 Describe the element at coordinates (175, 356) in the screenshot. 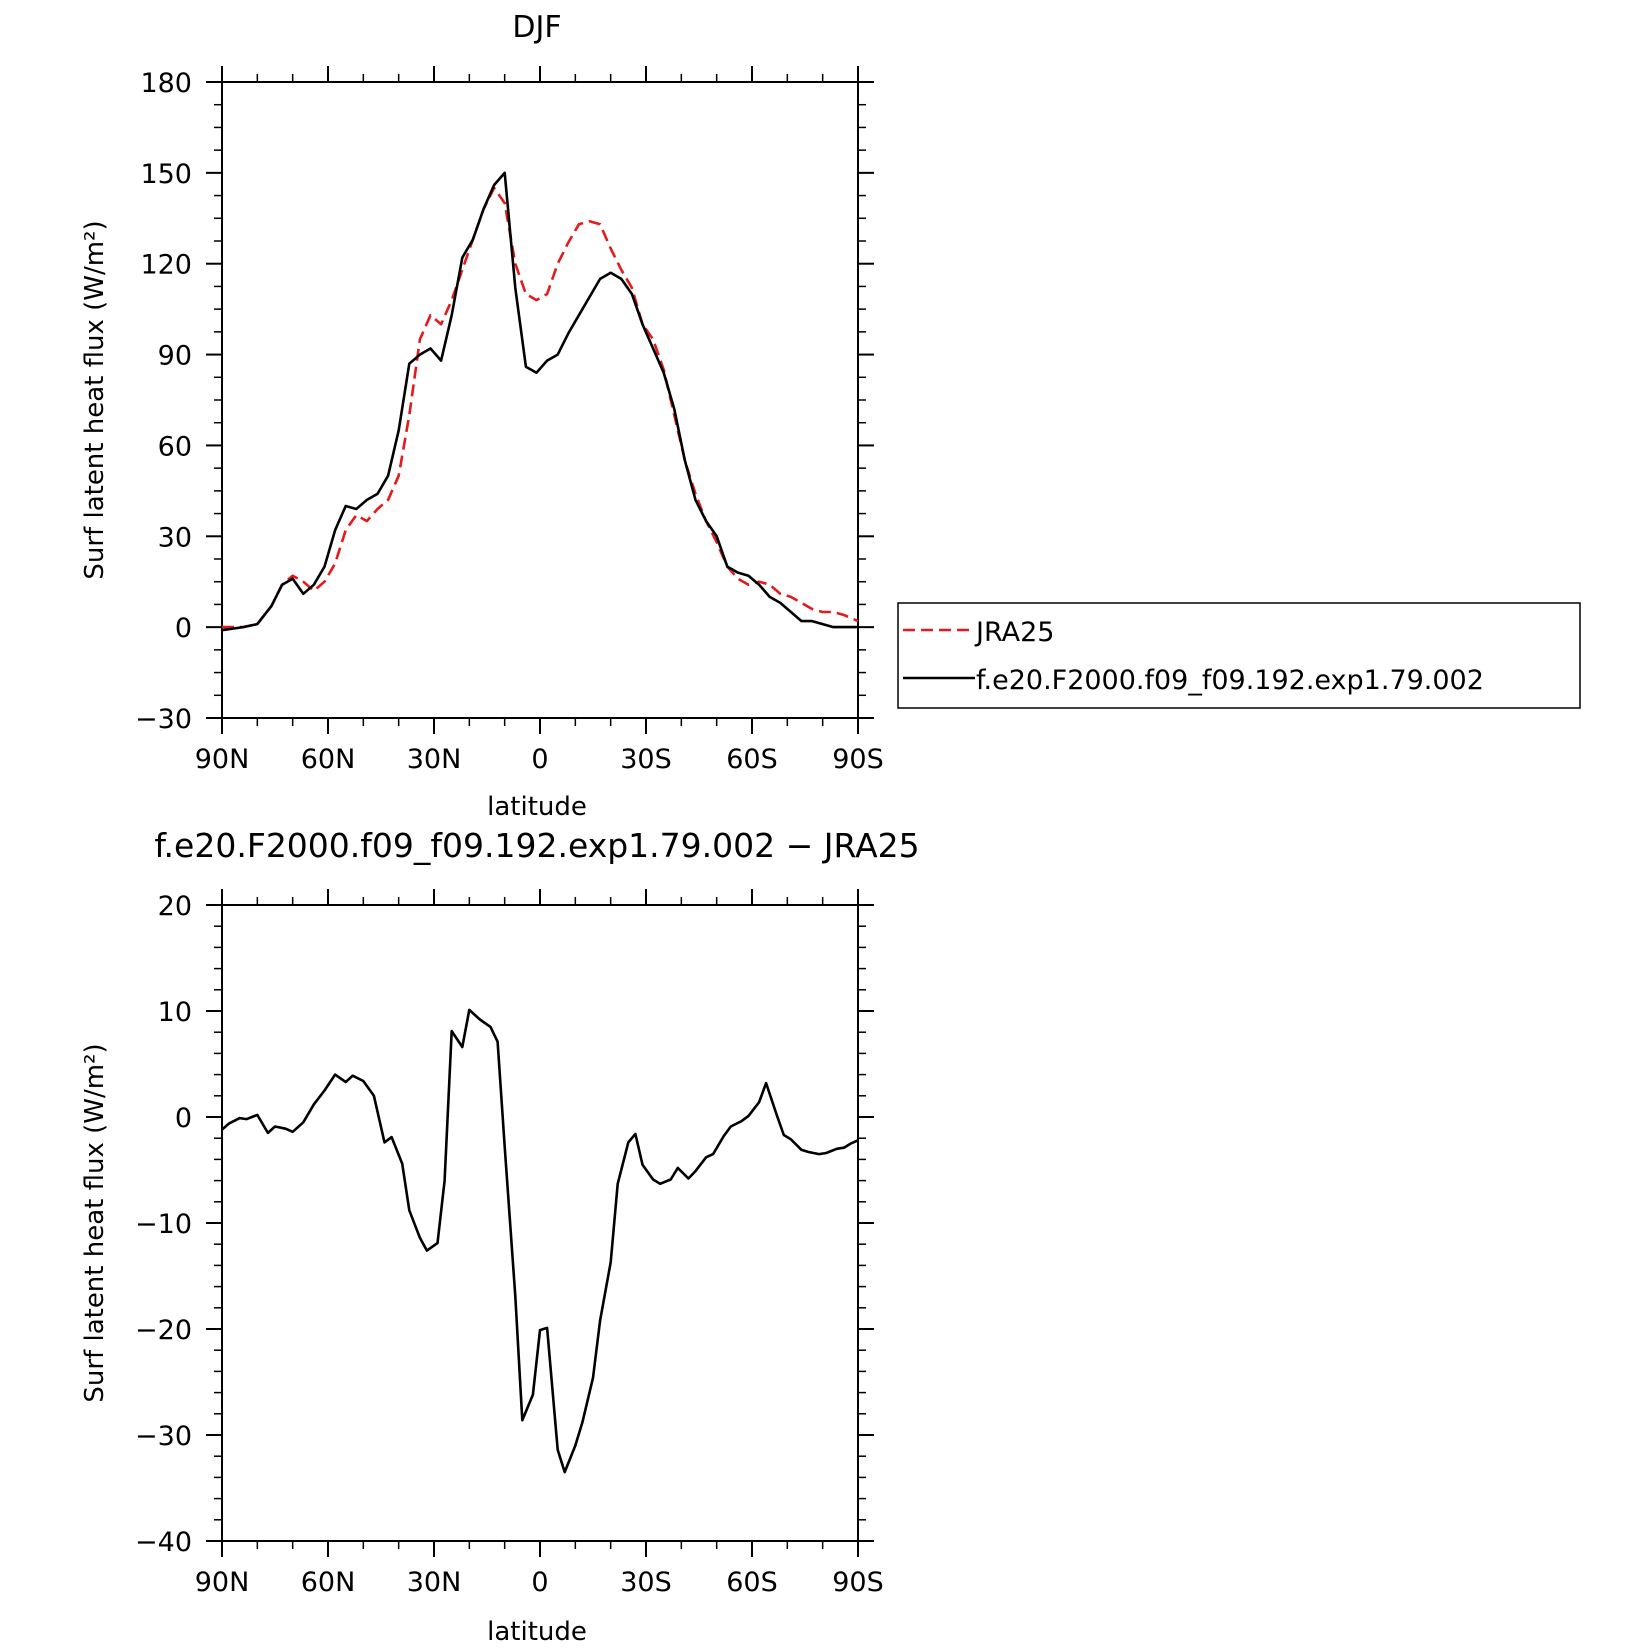

I see `y-tick-label: 90` at that location.